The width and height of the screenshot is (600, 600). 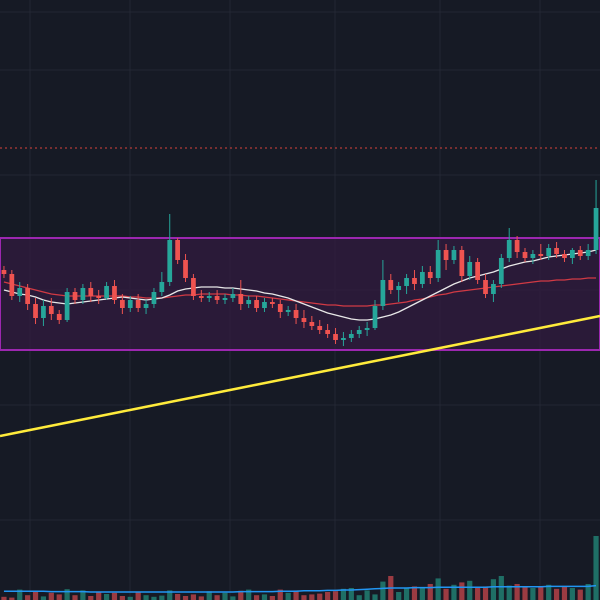 I want to click on volume-ma-line, so click(x=300, y=588).